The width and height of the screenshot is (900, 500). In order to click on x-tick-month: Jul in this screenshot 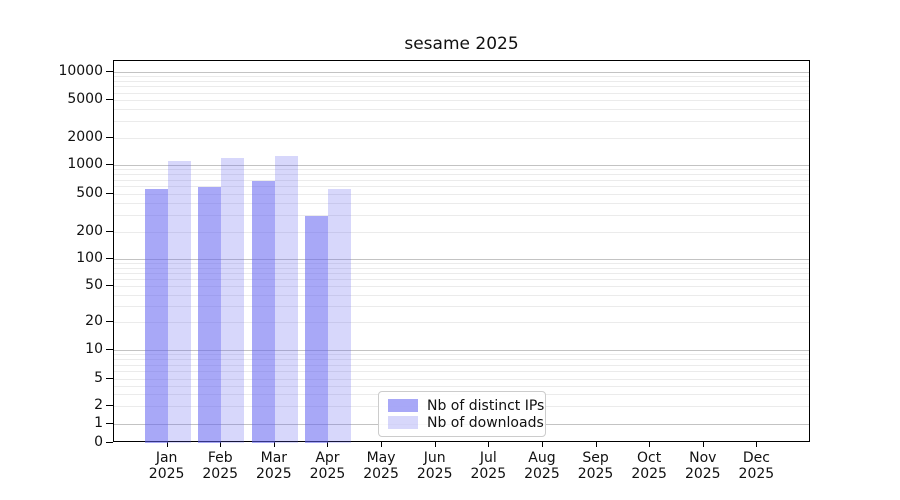, I will do `click(488, 458)`.